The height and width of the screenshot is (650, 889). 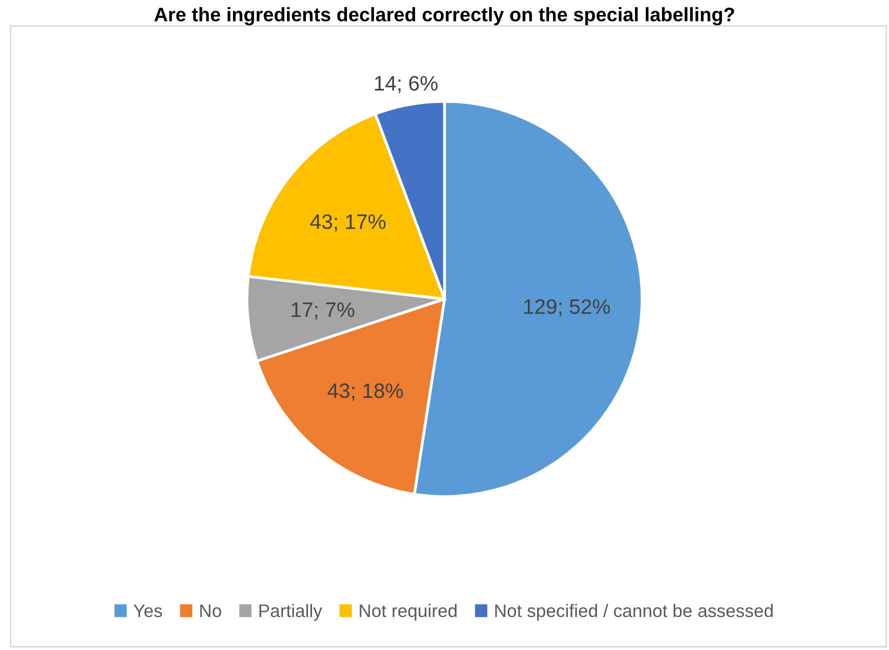 What do you see at coordinates (408, 612) in the screenshot?
I see `legend-label: Not required` at bounding box center [408, 612].